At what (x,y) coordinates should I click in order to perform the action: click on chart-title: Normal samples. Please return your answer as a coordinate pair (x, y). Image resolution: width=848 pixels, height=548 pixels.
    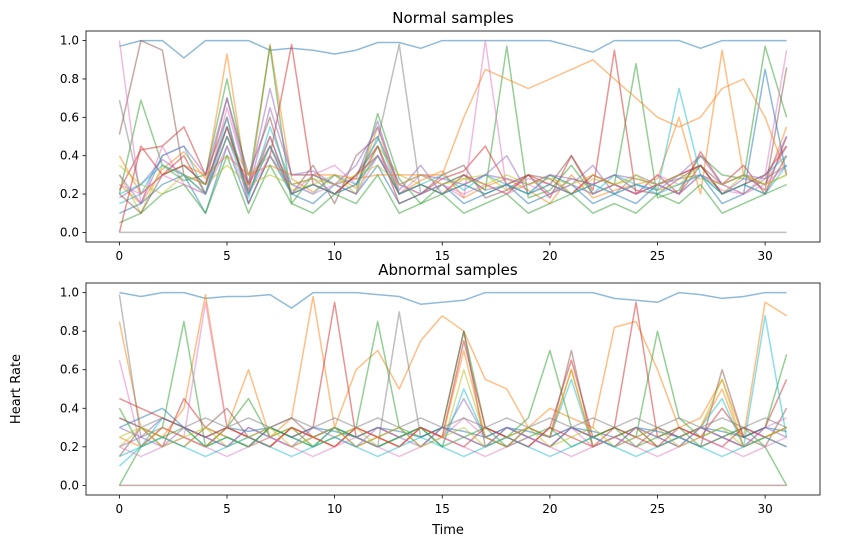
    Looking at the image, I should click on (453, 18).